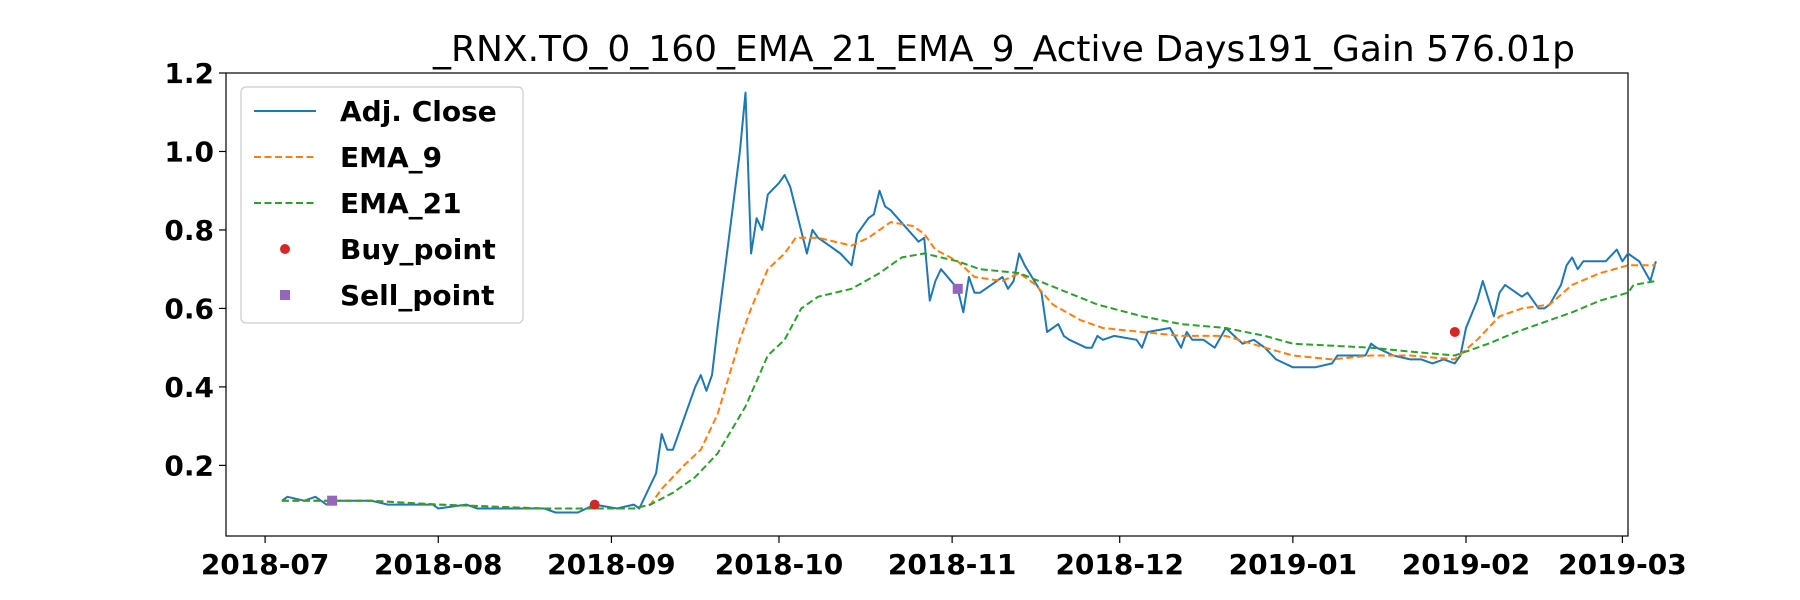 Image resolution: width=1800 pixels, height=600 pixels. Describe the element at coordinates (285, 249) in the screenshot. I see `legend-swatch-buy-point` at that location.